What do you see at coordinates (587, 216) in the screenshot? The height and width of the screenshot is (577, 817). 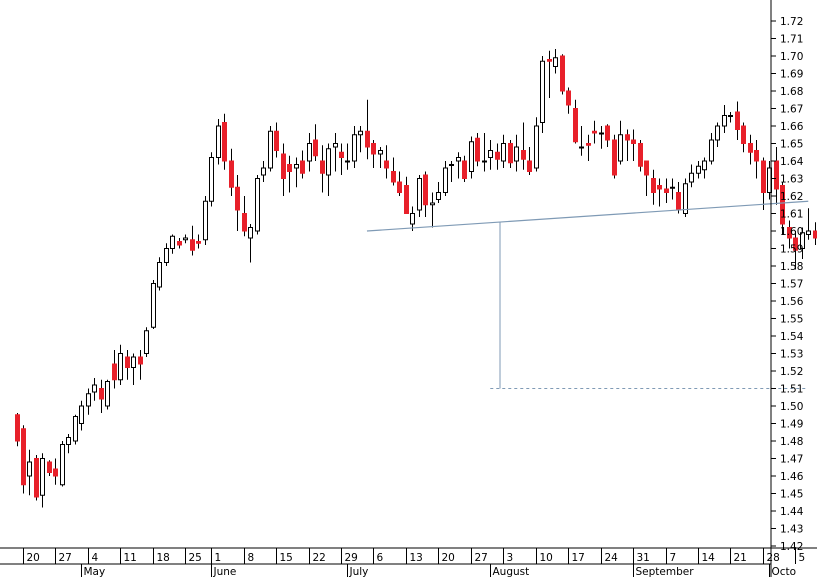 I see `neckline-trendline` at bounding box center [587, 216].